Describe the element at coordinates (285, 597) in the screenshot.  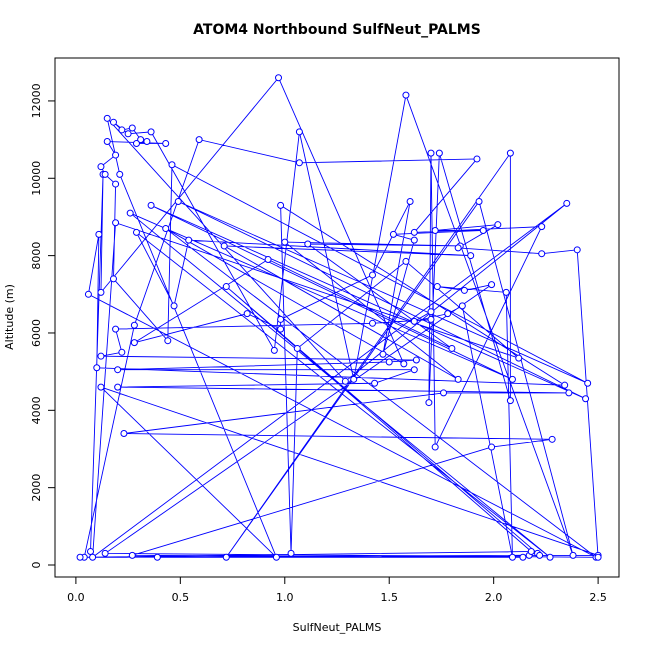
I see `x-tick-label: 1.0` at that location.